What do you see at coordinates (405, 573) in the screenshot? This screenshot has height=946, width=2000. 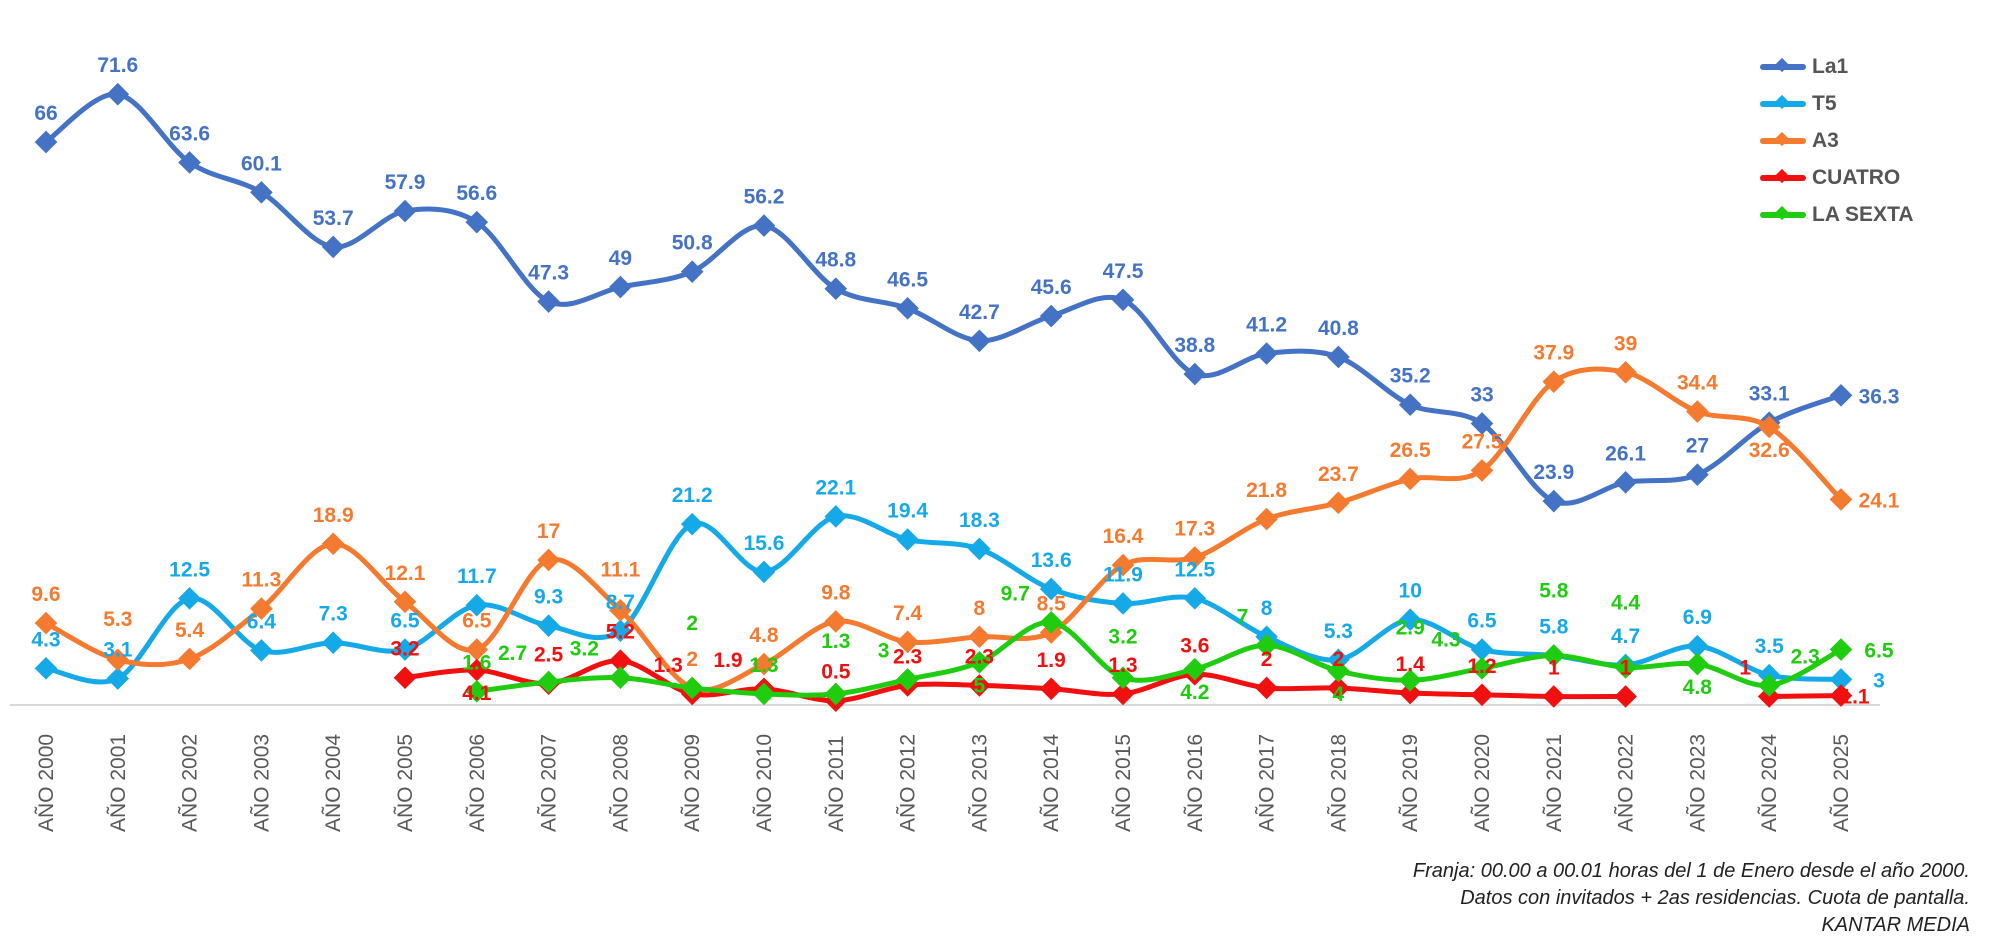 I see `data-label: 12.1` at bounding box center [405, 573].